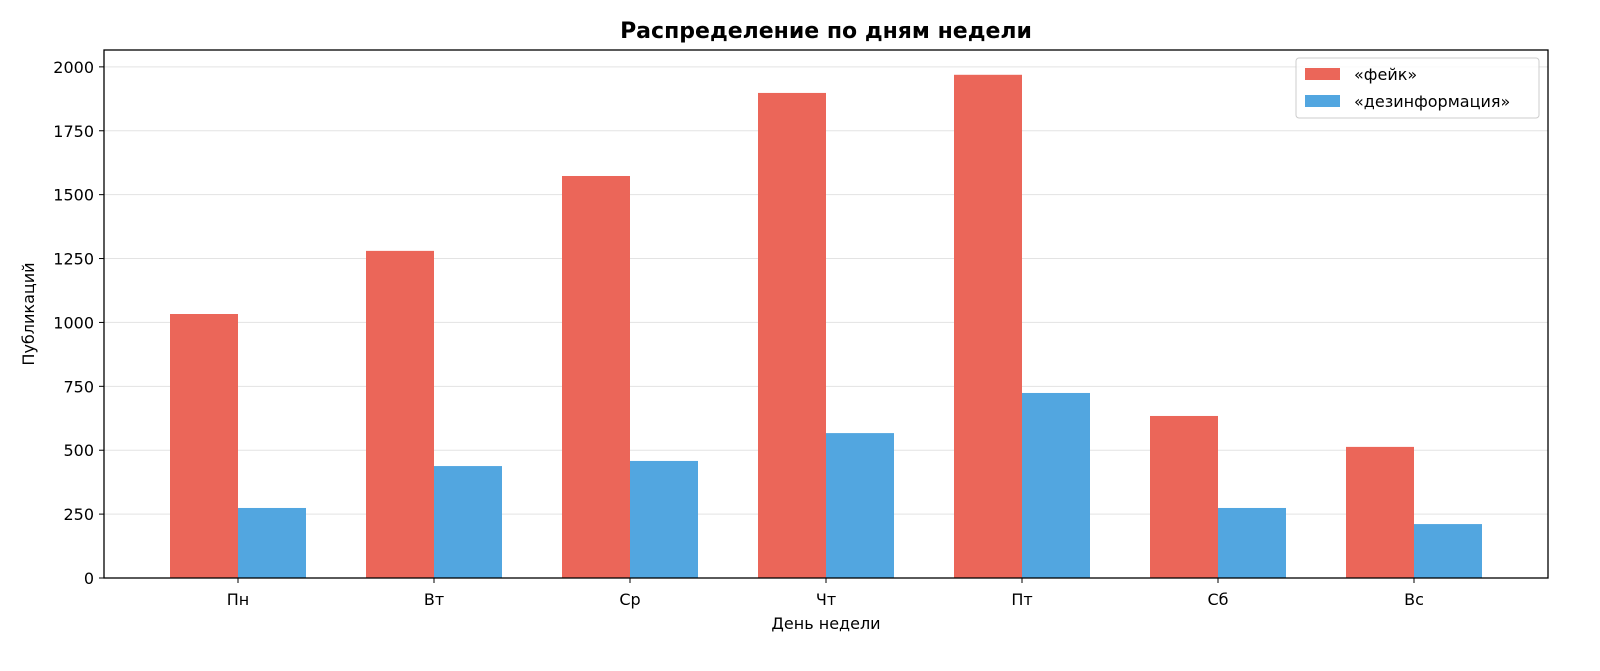  I want to click on y-axis-ticks: 0 250 500 750 1000 1250 1500 1750 2000, so click(78, 323).